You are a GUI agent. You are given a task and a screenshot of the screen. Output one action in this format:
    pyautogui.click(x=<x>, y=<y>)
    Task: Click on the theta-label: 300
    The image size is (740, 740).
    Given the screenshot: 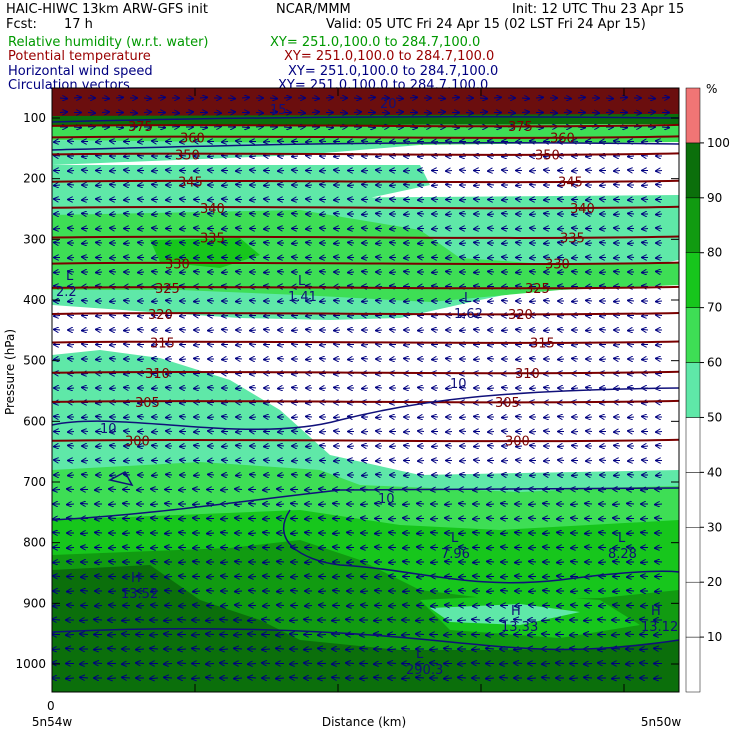 What is the action you would take?
    pyautogui.click(x=137, y=442)
    